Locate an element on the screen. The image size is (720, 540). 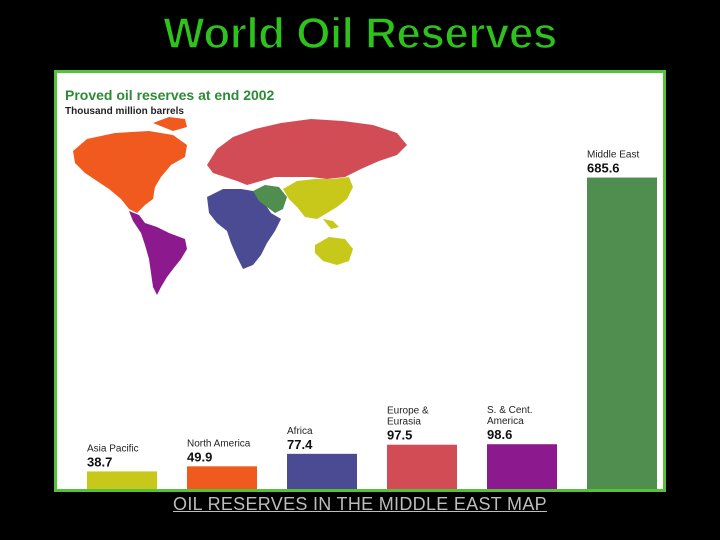
bar-category-label-4: S. & Cent. is located at coordinates (510, 410).